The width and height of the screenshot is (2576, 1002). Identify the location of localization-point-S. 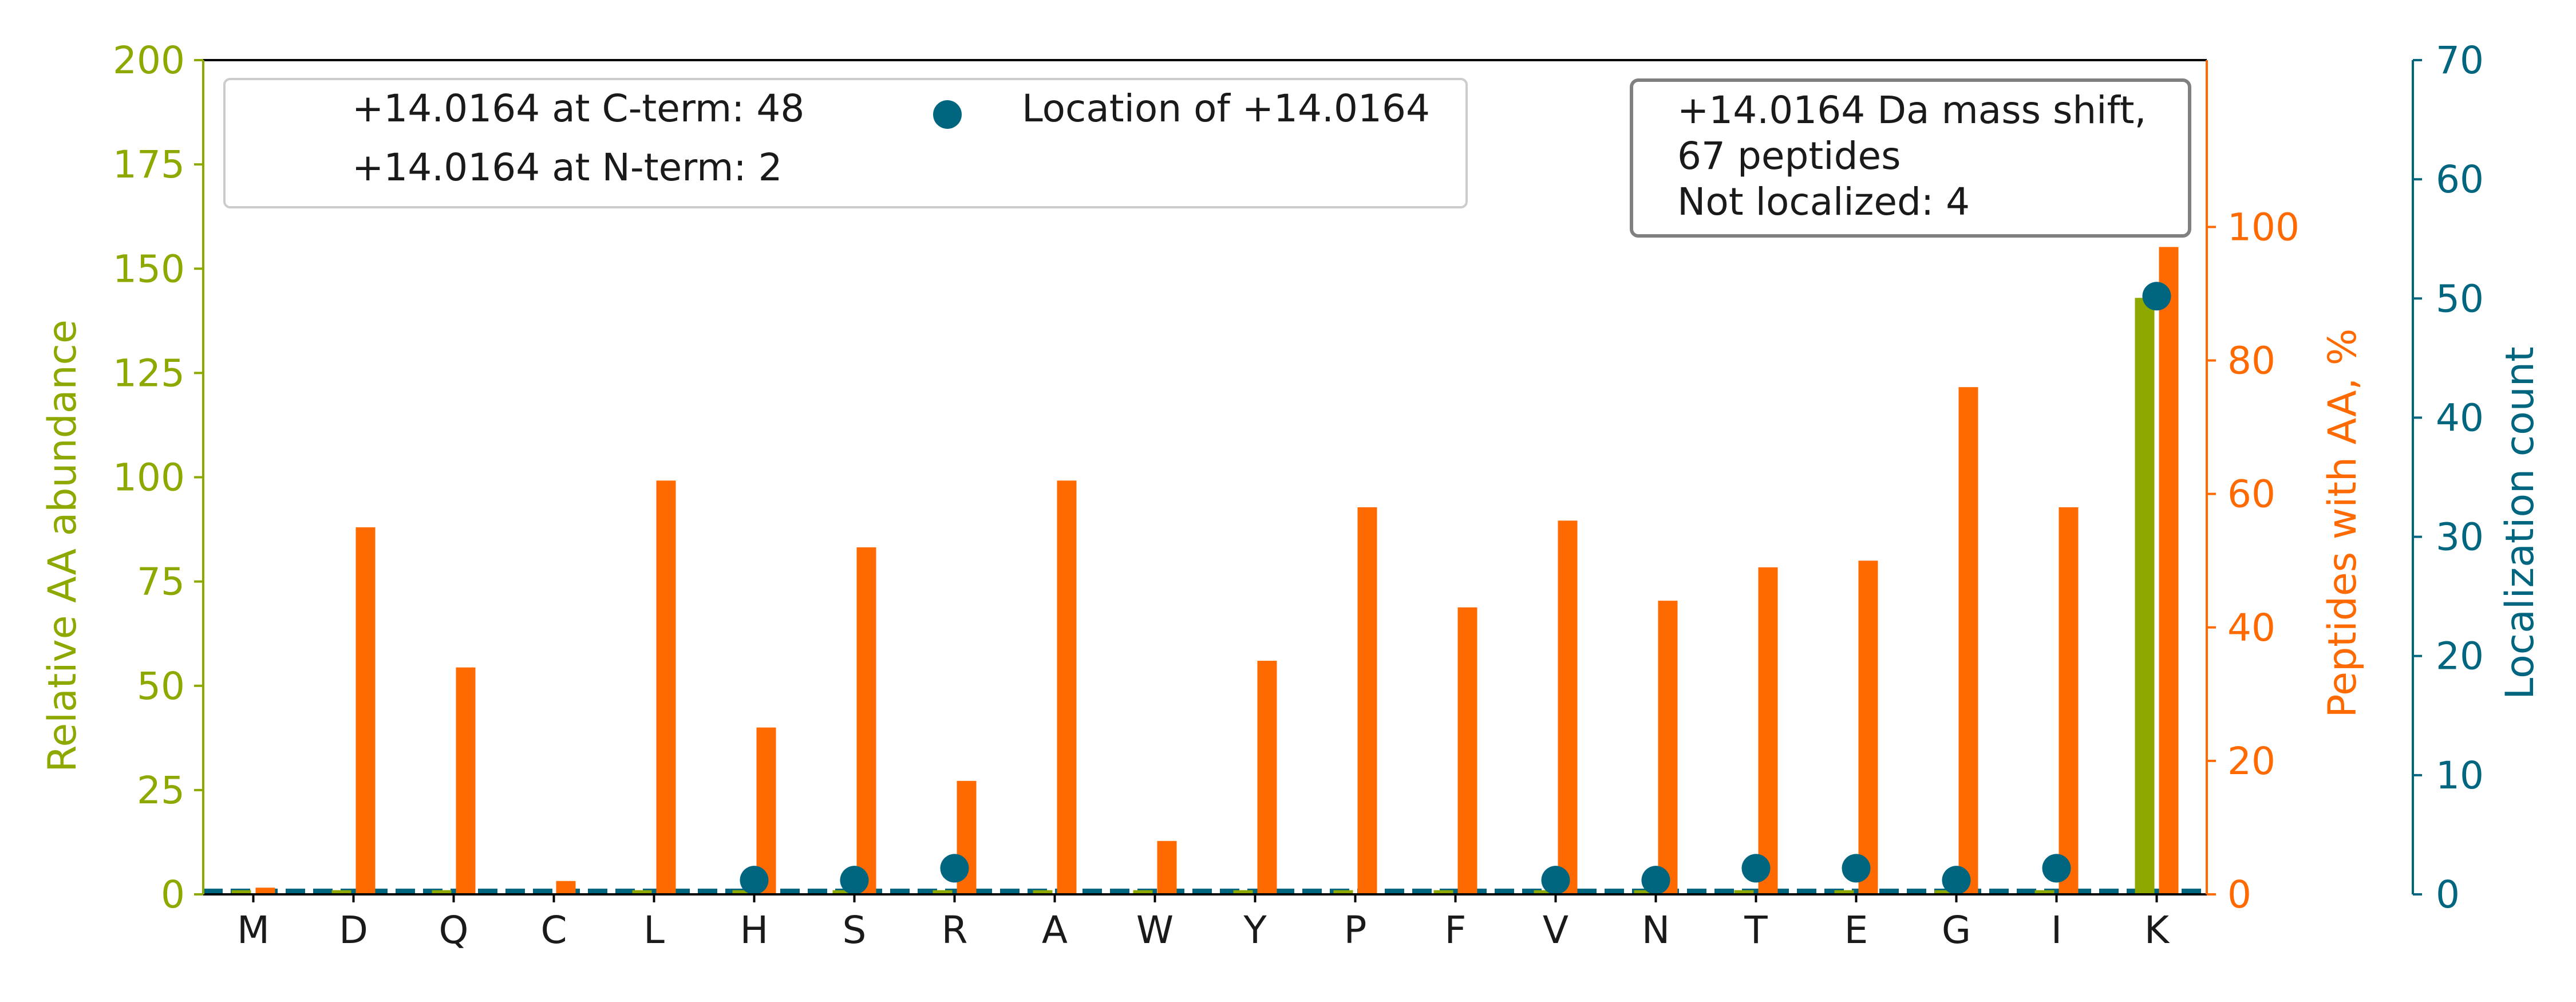
(854, 881).